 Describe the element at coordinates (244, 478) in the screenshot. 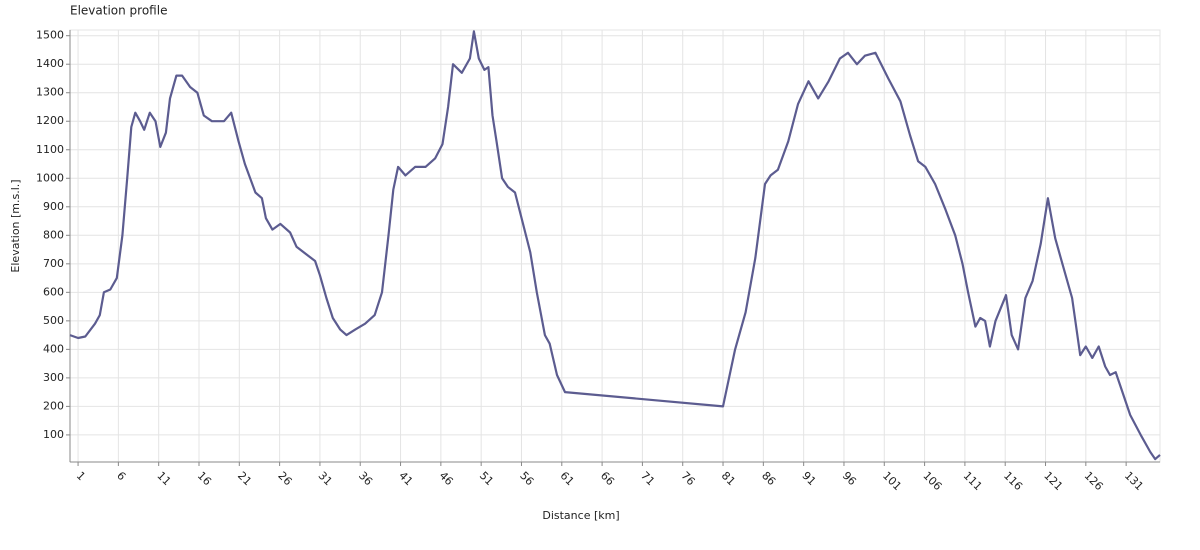

I see `x-tick-label: 21` at that location.